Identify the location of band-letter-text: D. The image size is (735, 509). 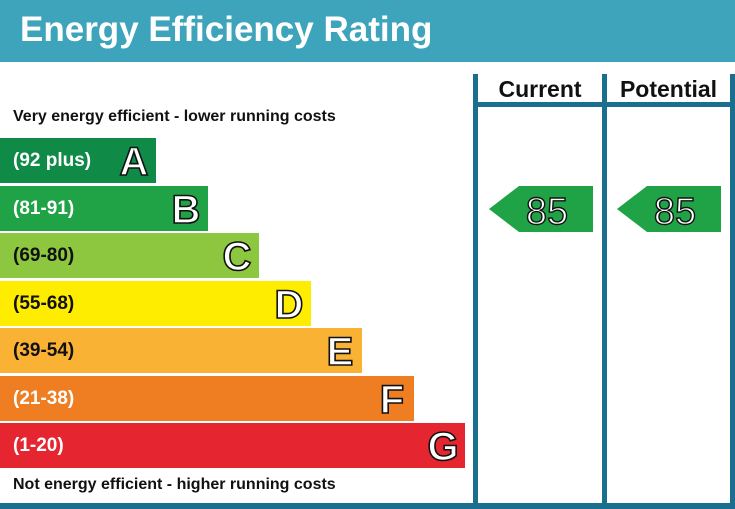
(288, 304).